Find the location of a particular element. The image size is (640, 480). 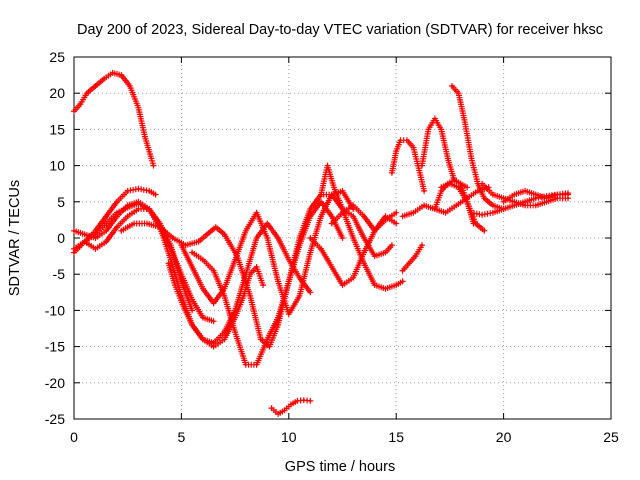

x-tick-label: 0 is located at coordinates (74, 437).